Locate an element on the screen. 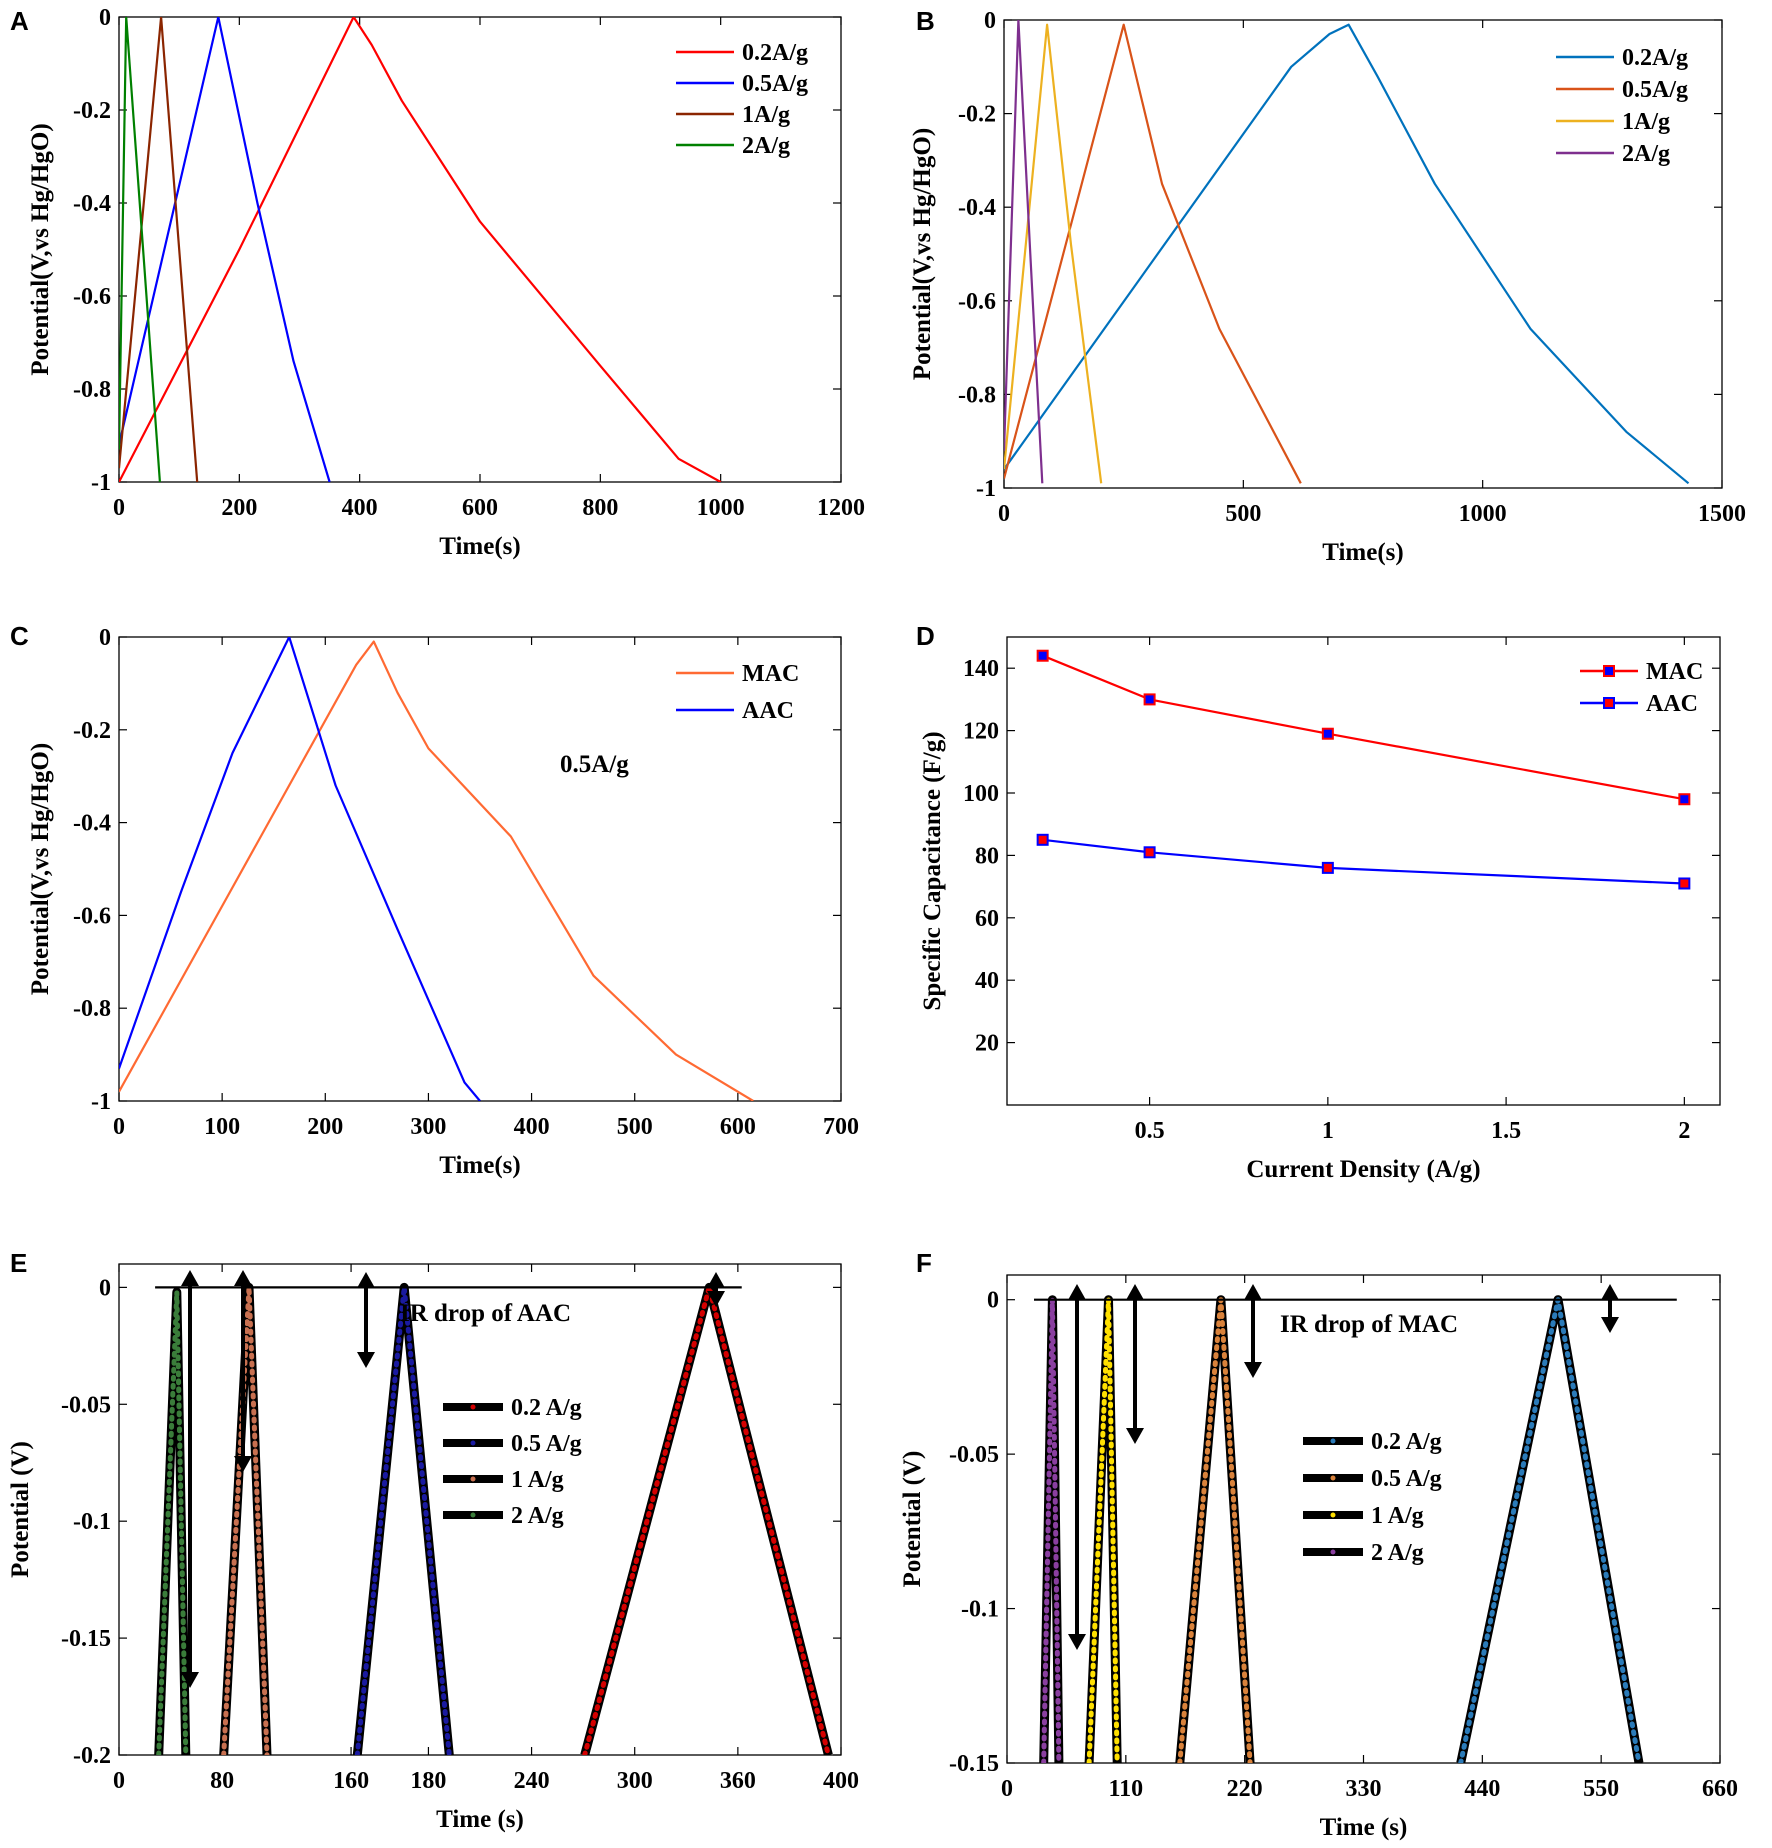 This screenshot has width=1772, height=1848. plot-area-e is located at coordinates (493, 1518).